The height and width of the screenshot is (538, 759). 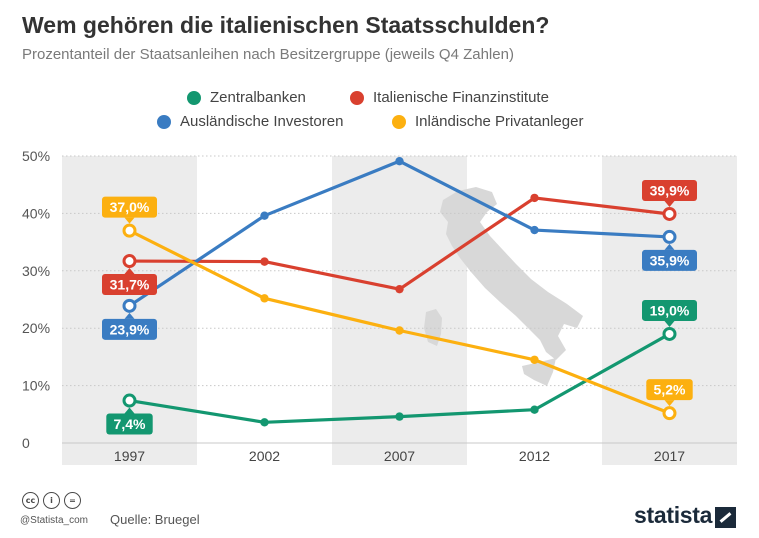 I want to click on legend-item-zentralbanken: Zentralbanken, so click(x=246, y=97).